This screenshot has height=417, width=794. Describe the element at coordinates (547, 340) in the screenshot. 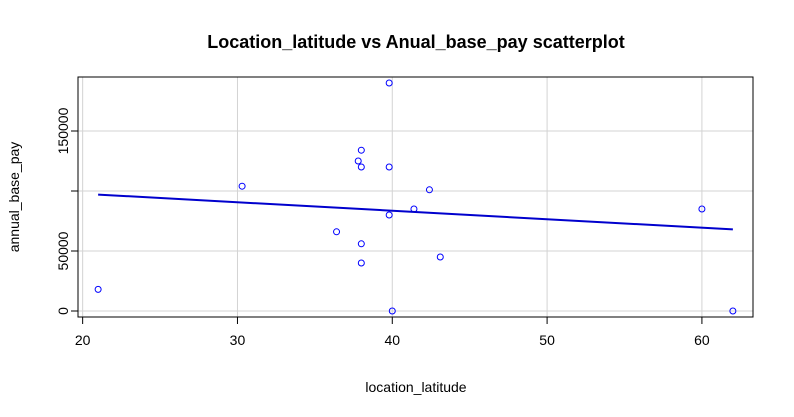

I see `x-tick-label: 50` at that location.